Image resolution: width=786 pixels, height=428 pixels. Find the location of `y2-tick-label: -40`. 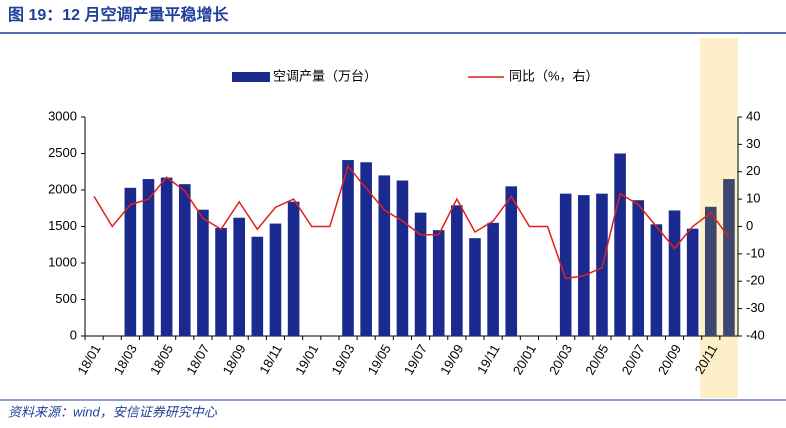

y2-tick-label: -40 is located at coordinates (755, 334).